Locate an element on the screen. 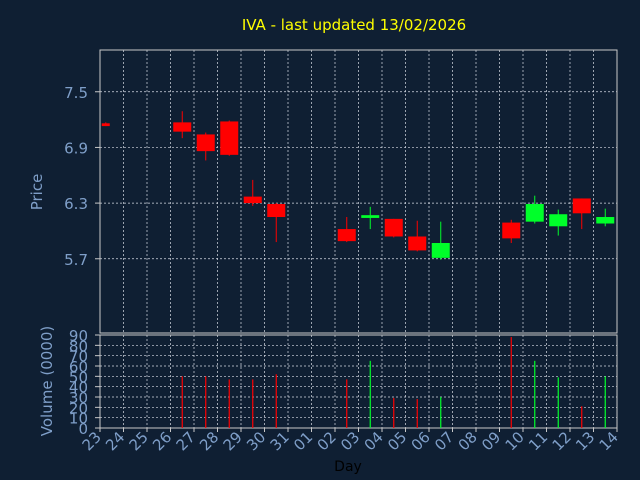  x-tick-label: 27 is located at coordinates (186, 441).